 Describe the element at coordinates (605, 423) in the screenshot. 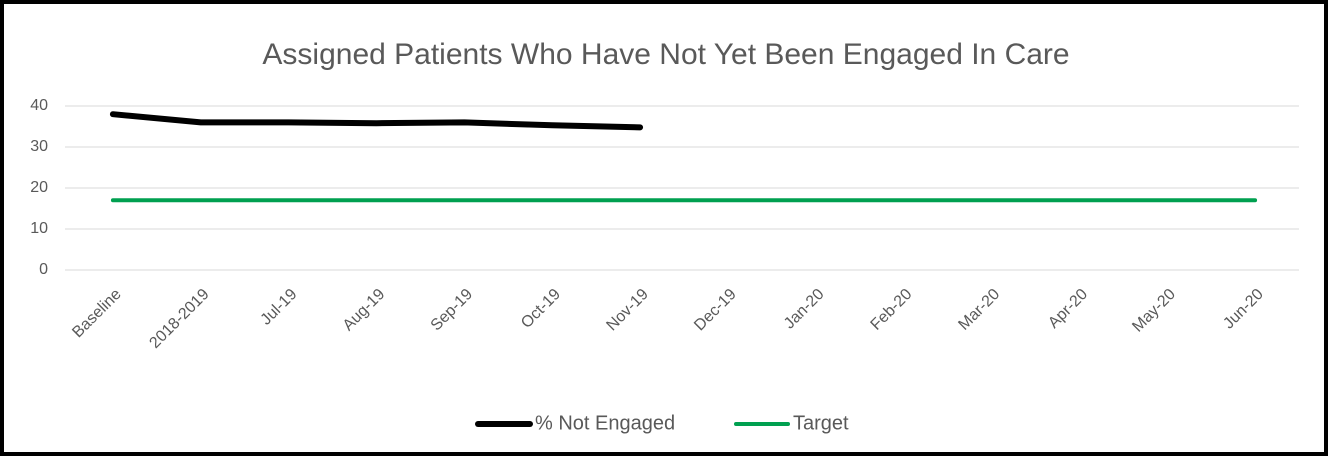

I see `legend-label: % Not Engaged` at that location.